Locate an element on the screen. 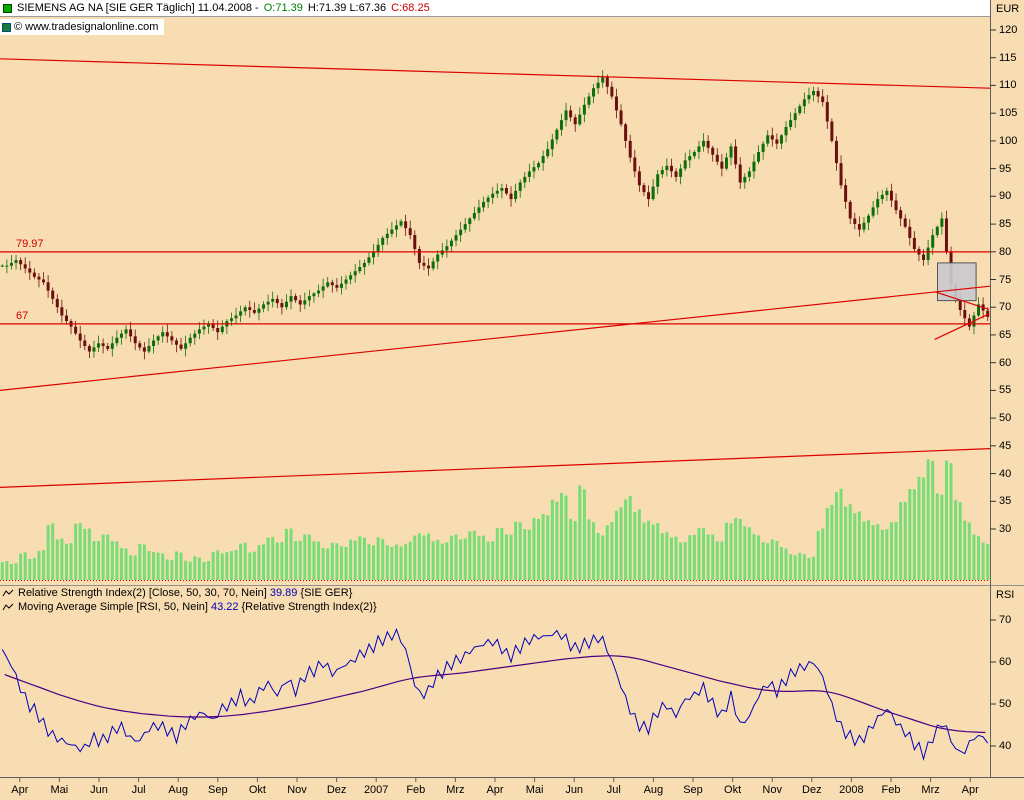 Image resolution: width=1024 pixels, height=800 pixels. watermark-text: © www.tradesignalonline.com is located at coordinates (86, 27).